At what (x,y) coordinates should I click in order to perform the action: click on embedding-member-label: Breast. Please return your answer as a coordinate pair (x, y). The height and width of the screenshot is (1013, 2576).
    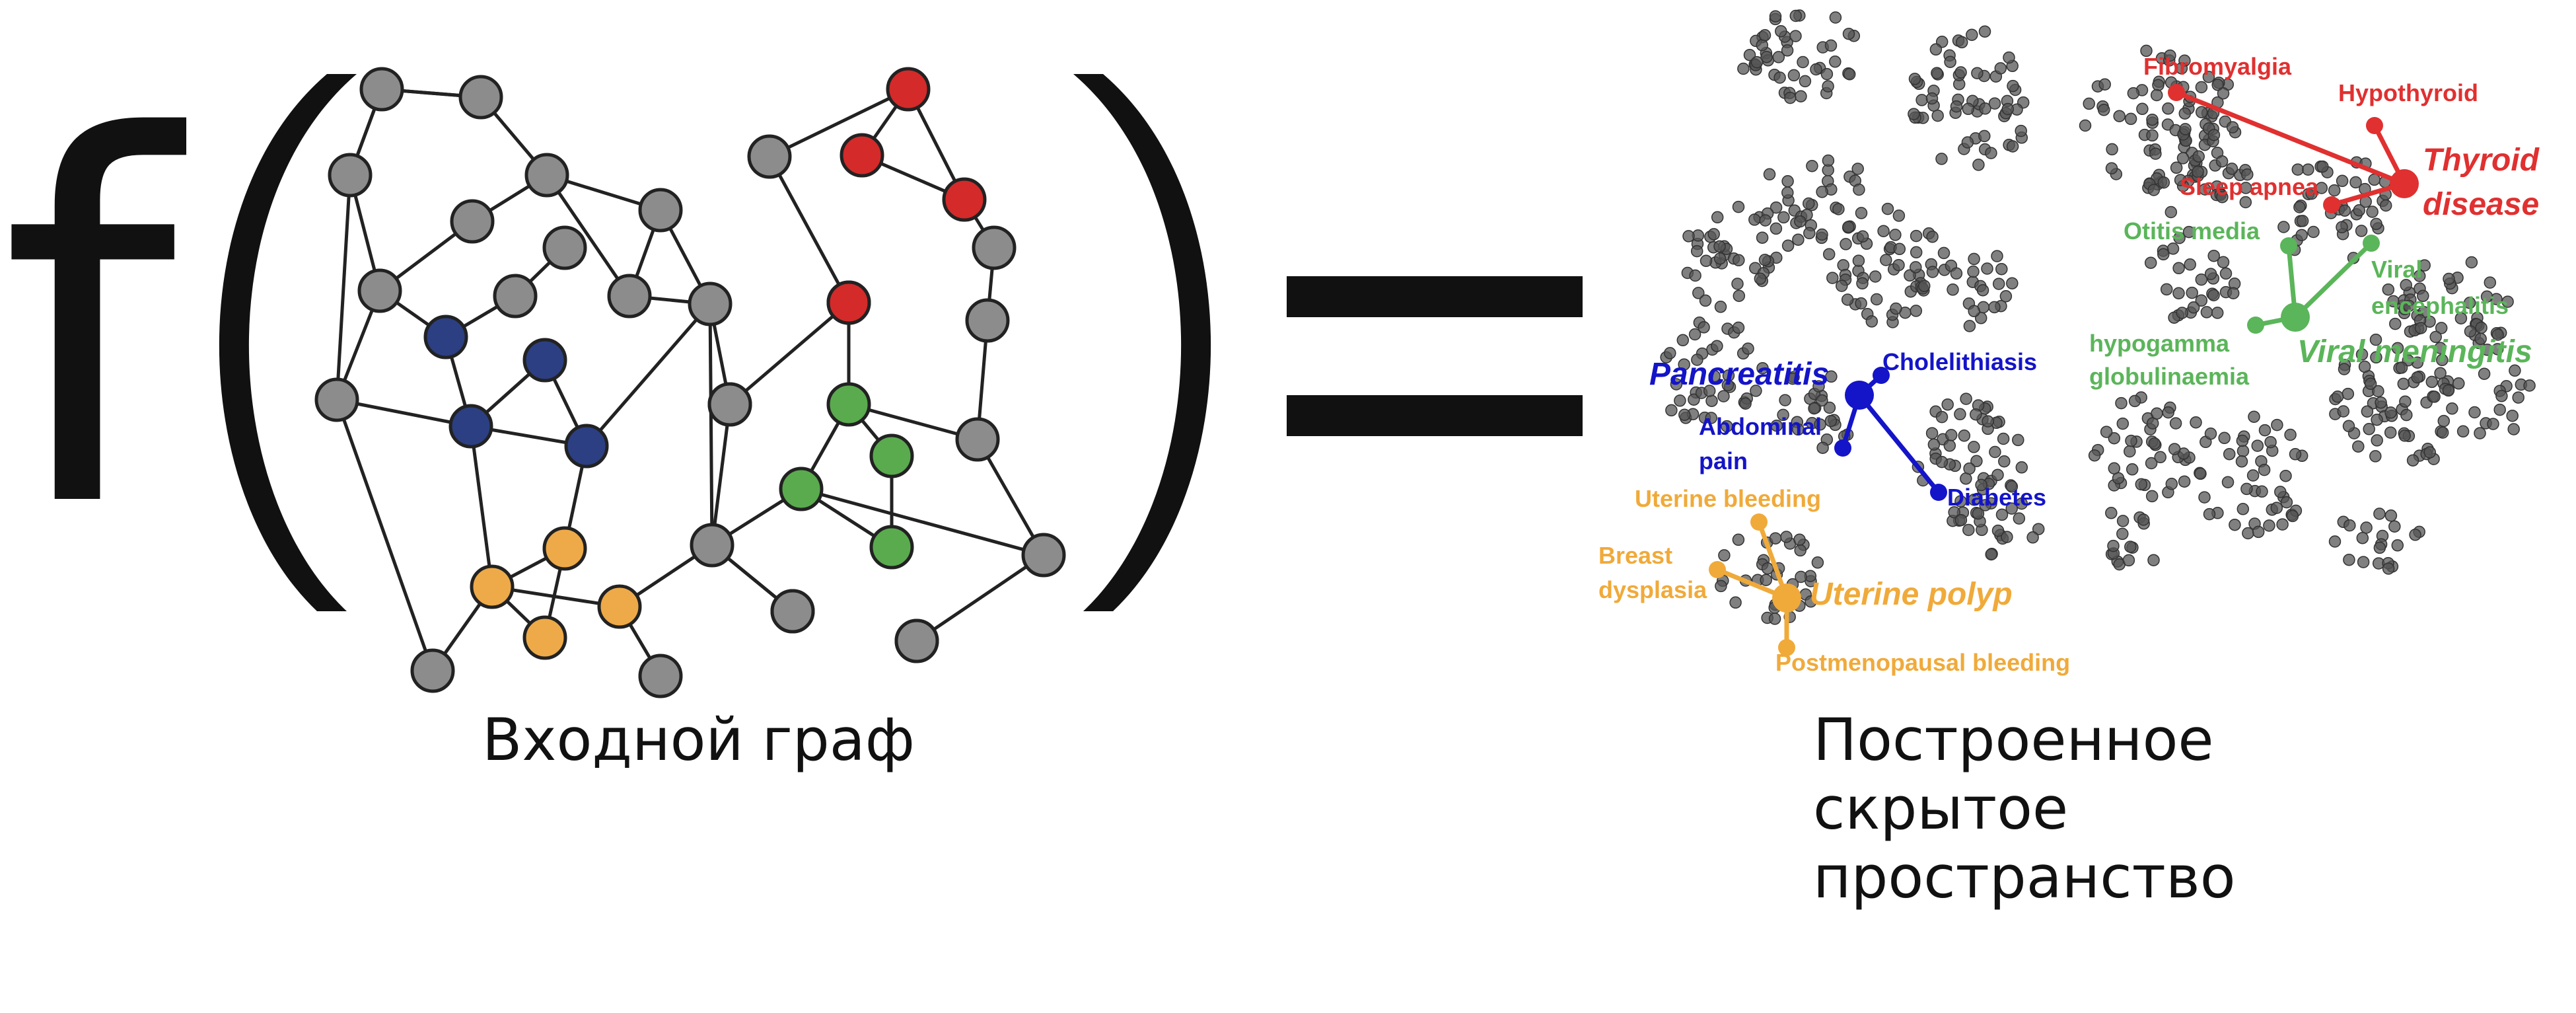
    Looking at the image, I should click on (1635, 555).